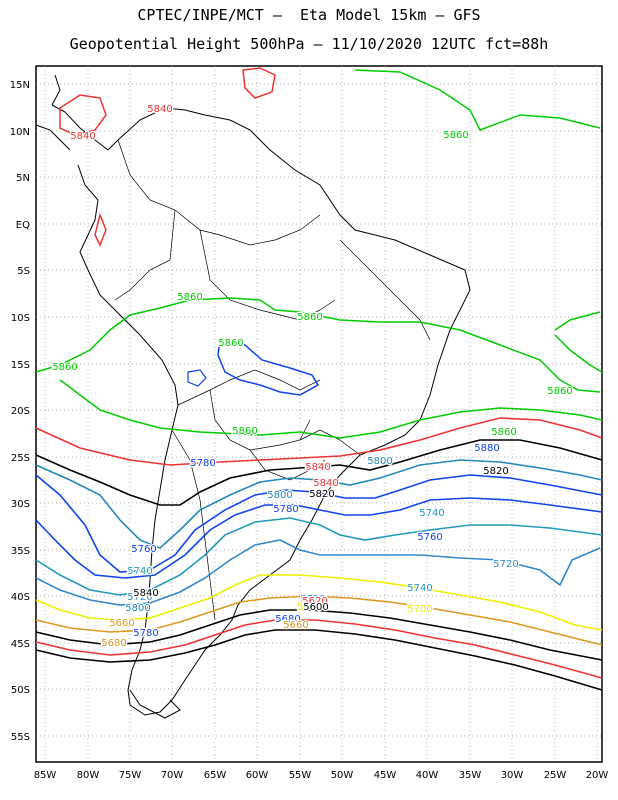  Describe the element at coordinates (486, 448) in the screenshot. I see `contour-label: 5880` at that location.